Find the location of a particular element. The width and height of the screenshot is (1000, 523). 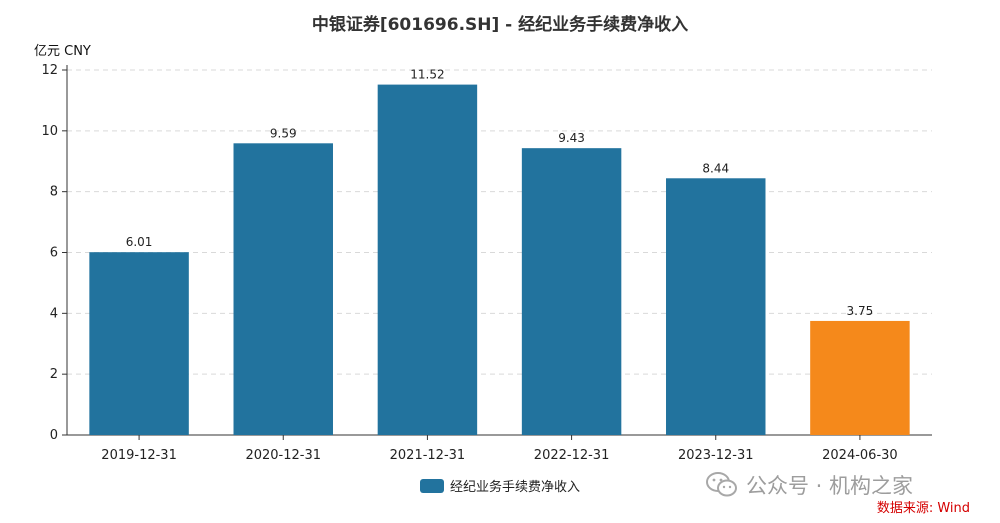

wechat-icon is located at coordinates (721, 484).